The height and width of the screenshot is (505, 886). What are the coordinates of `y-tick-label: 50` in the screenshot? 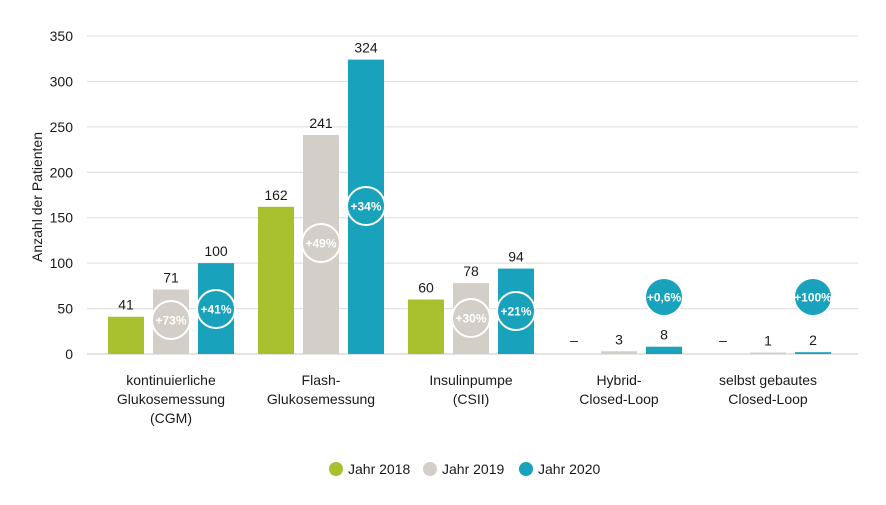 It's located at (65, 309).